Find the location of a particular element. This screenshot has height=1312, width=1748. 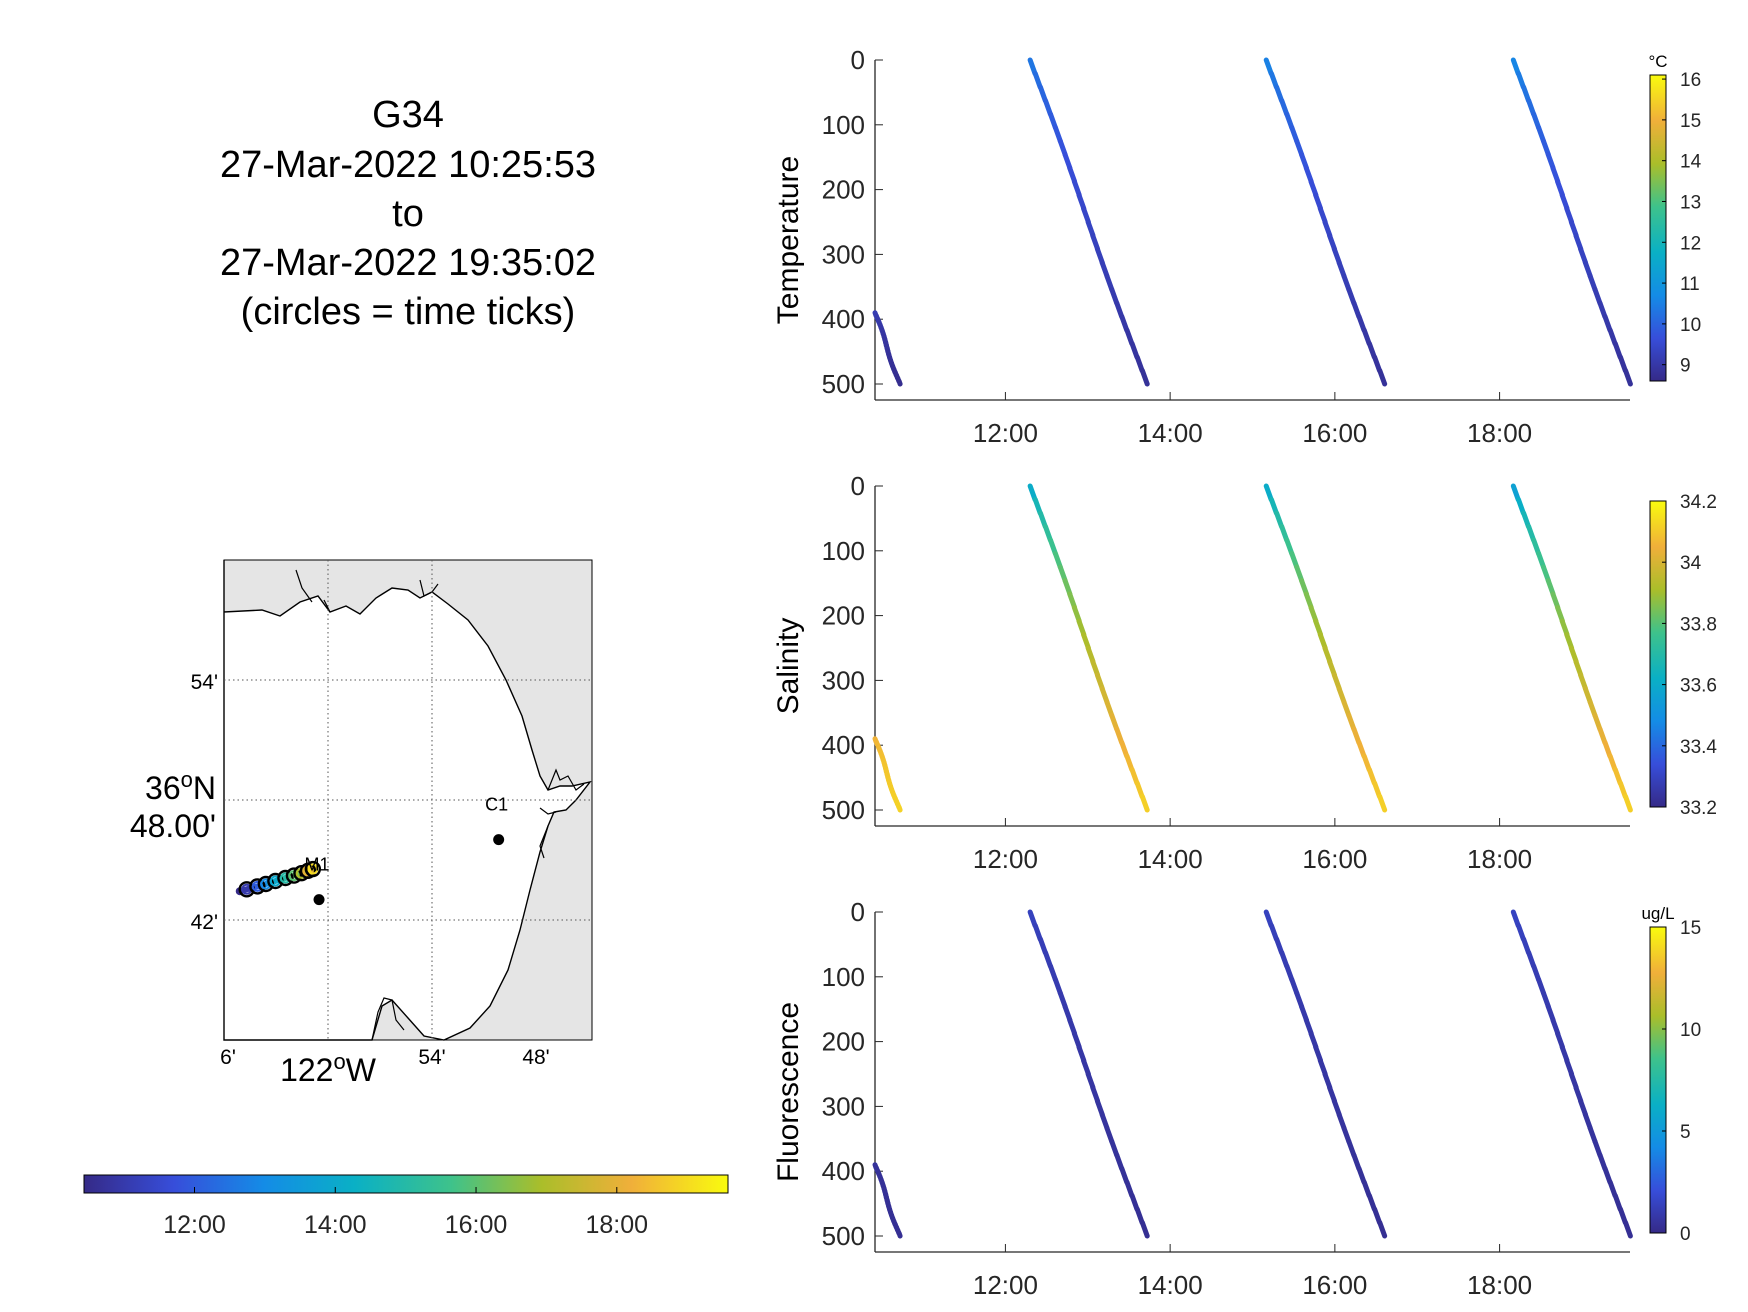

colorbar-tick-label: 10 is located at coordinates (1690, 1030).